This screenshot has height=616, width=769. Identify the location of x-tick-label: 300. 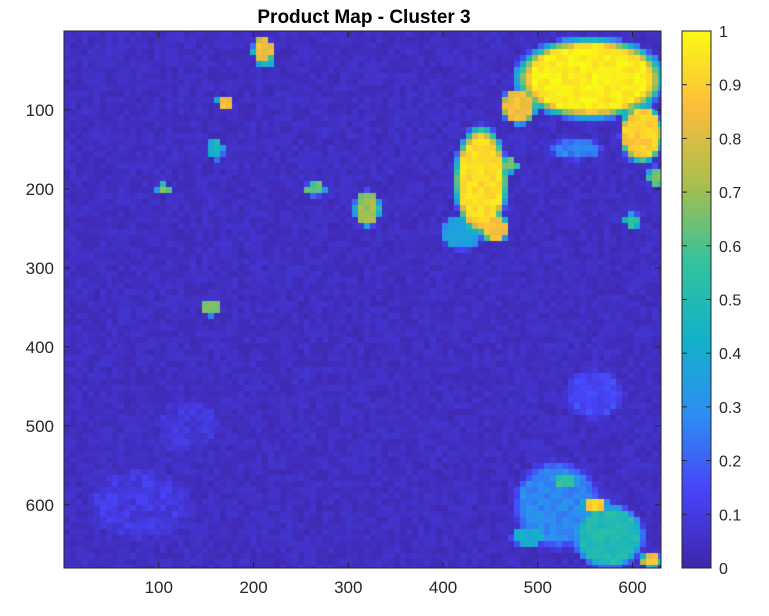
(348, 587).